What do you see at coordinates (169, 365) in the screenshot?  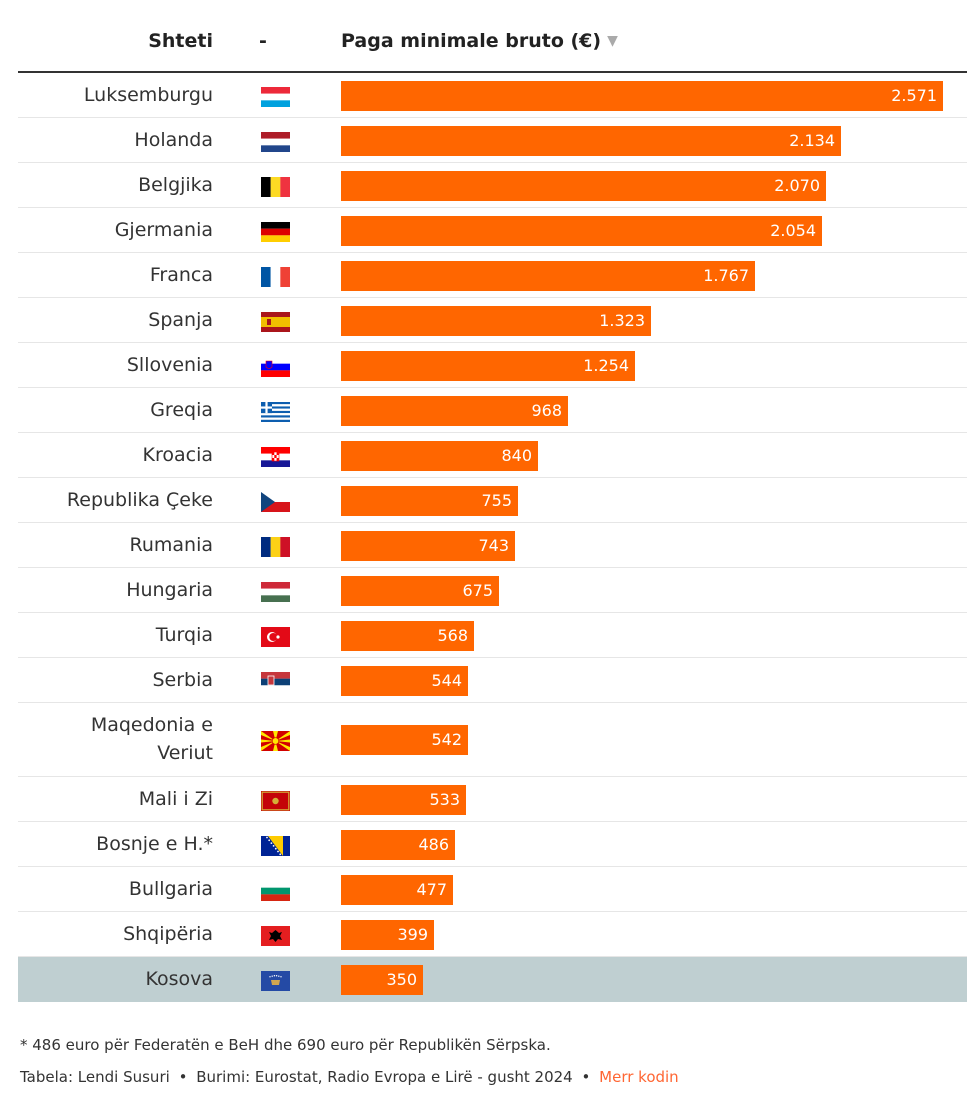 I see `country-name: Sllovenia` at bounding box center [169, 365].